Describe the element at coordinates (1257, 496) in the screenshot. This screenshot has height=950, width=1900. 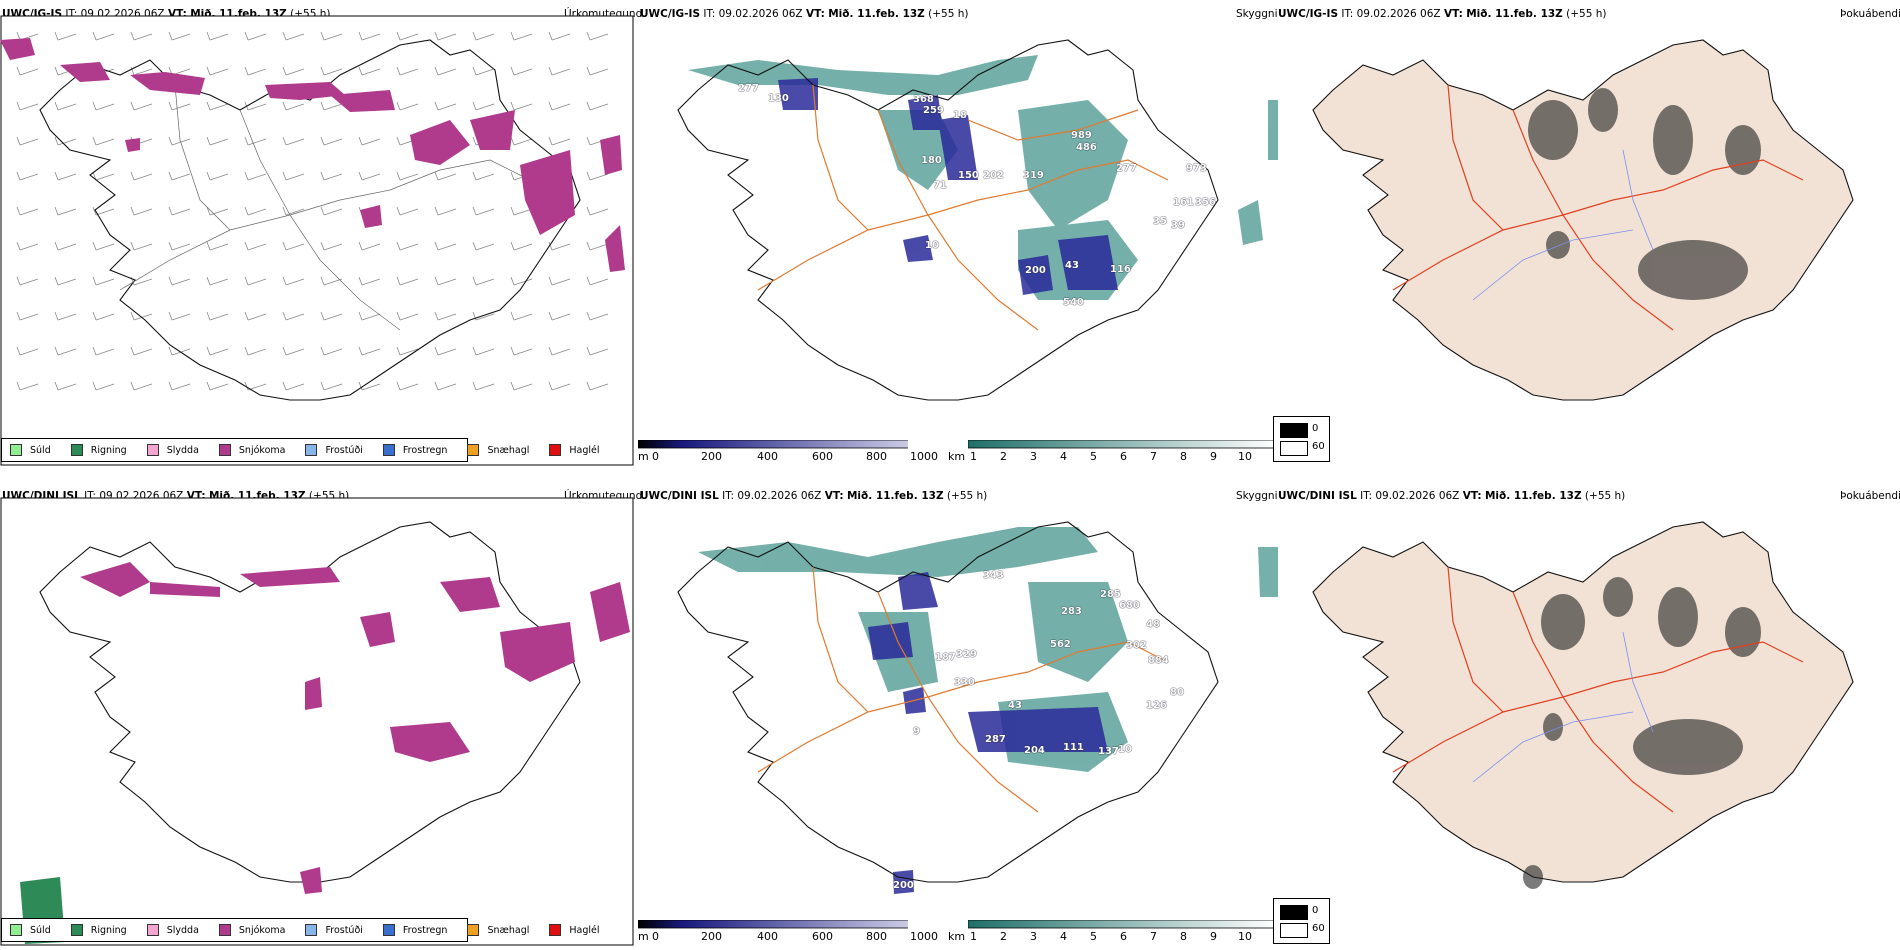
I see `cloud-title: Skyggni` at that location.